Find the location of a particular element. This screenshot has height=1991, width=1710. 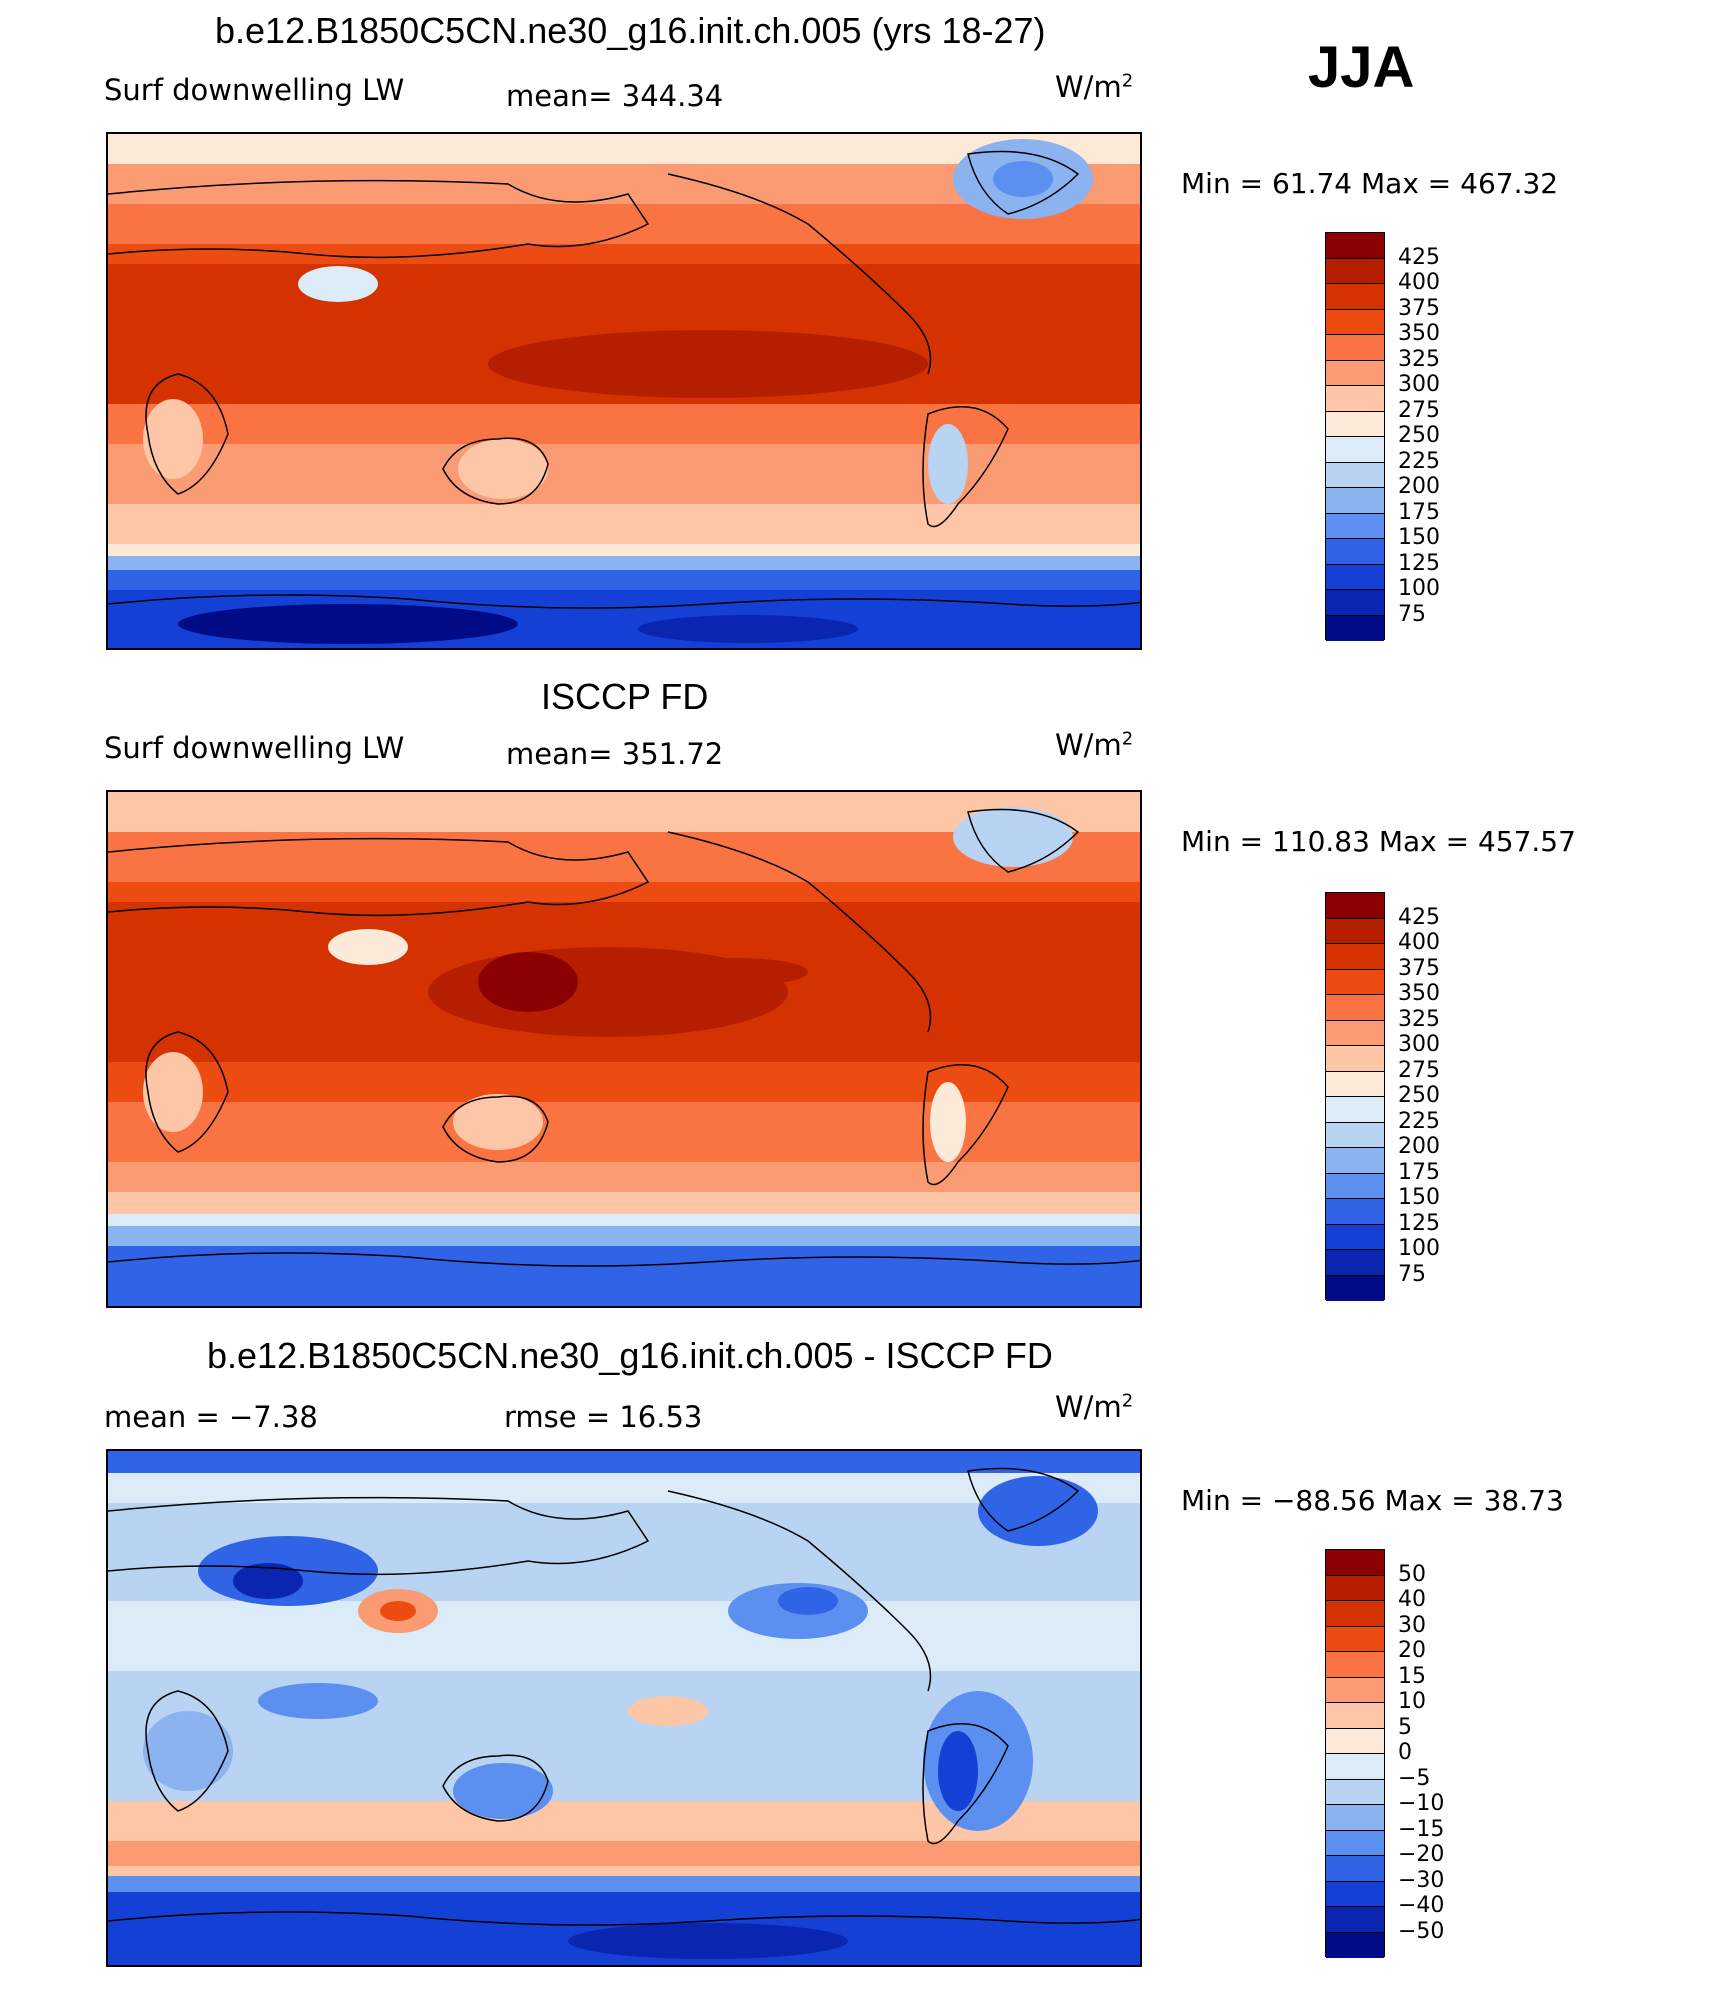

colorbar-tick-label: 10 is located at coordinates (1412, 1701).